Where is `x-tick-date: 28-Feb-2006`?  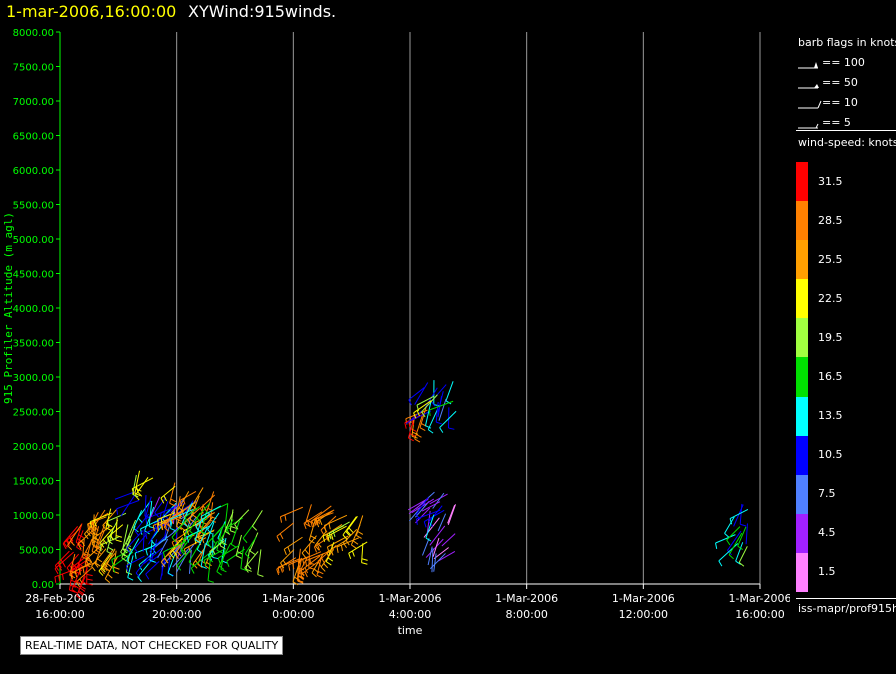
x-tick-date: 28-Feb-2006 is located at coordinates (59, 598).